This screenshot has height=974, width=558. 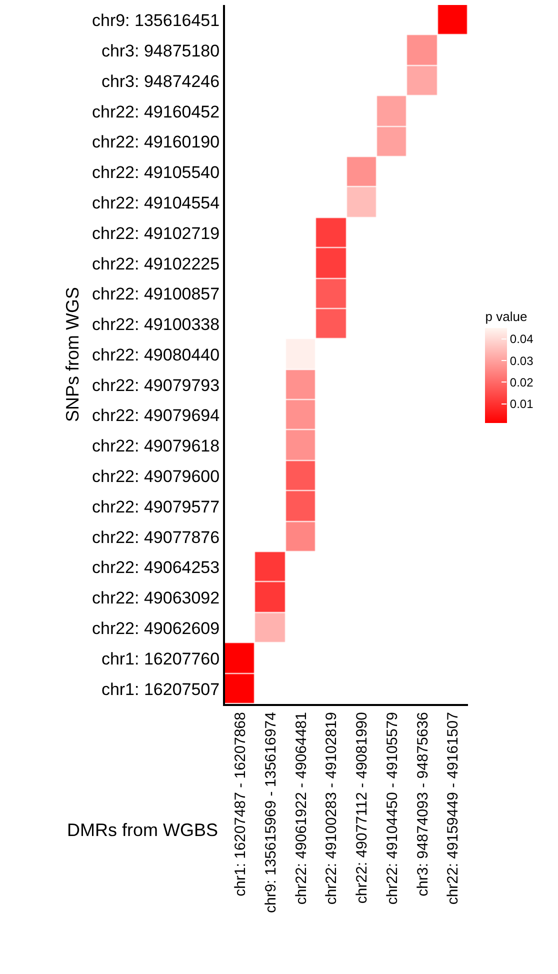 What do you see at coordinates (156, 385) in the screenshot?
I see `y-tick-label: chr22: 49079793` at bounding box center [156, 385].